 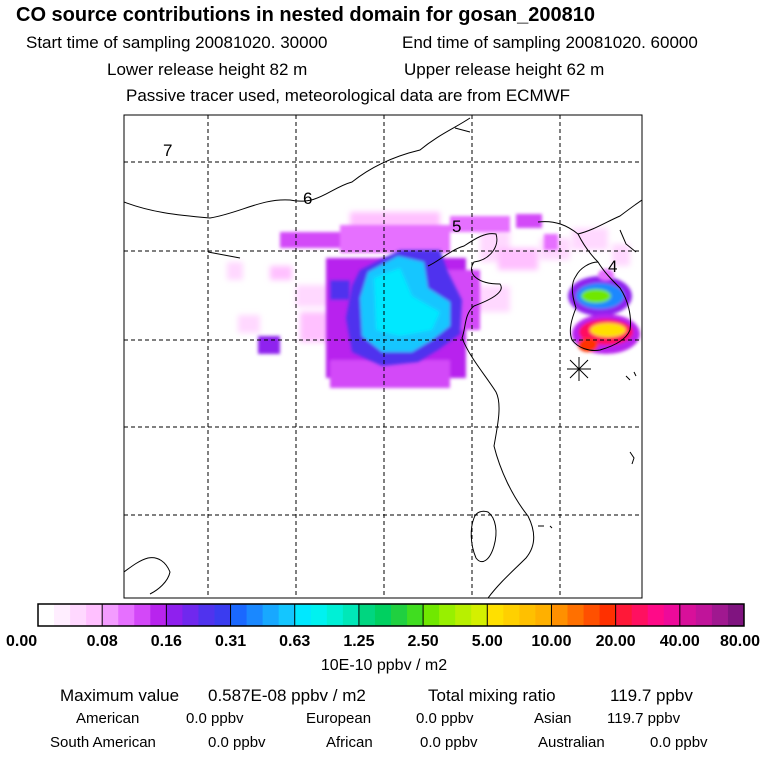 I want to click on upper-release-label: Upper release height 62 m, so click(x=504, y=69).